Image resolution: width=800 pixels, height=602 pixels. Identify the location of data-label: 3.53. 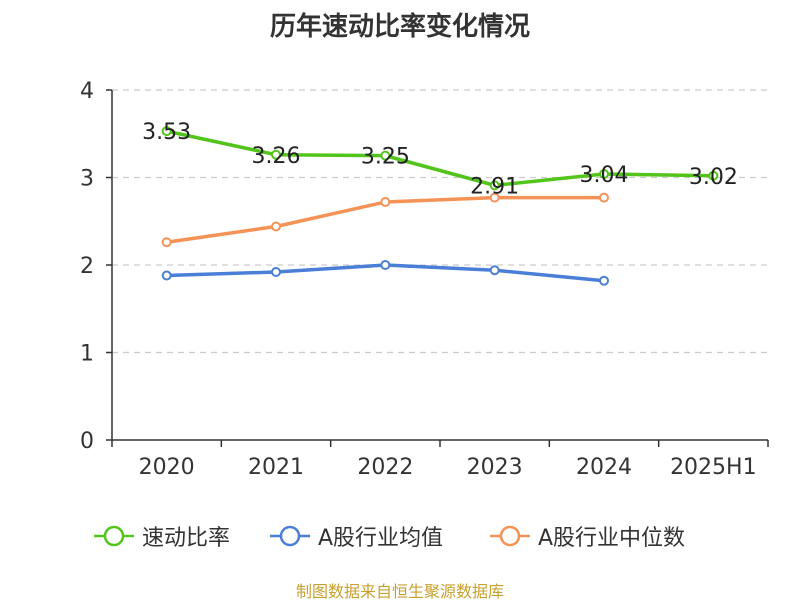
(166, 132).